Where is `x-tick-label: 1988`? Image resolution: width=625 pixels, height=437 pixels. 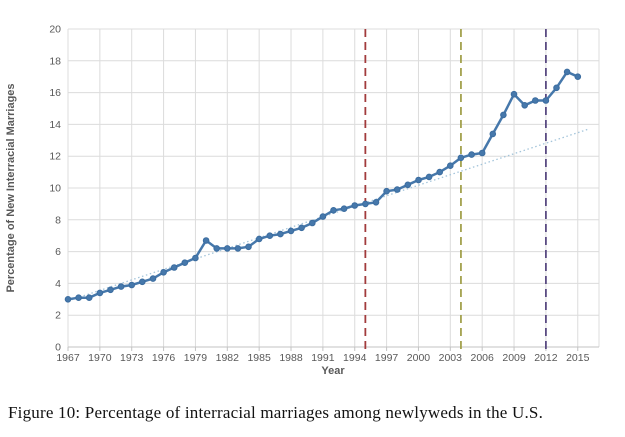
x-tick-label: 1988 is located at coordinates (291, 358).